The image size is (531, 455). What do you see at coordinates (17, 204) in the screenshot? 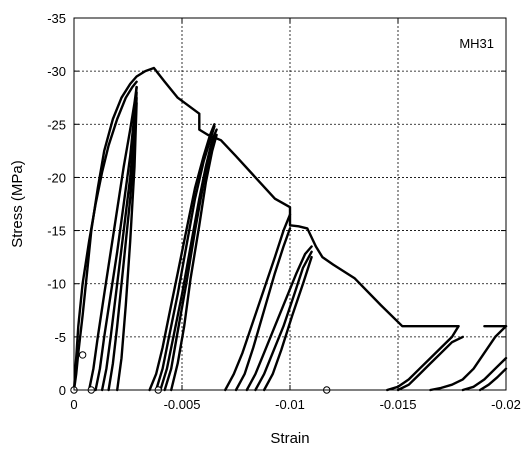
I see `y-axis-label: Stress (MPa)` at bounding box center [17, 204].